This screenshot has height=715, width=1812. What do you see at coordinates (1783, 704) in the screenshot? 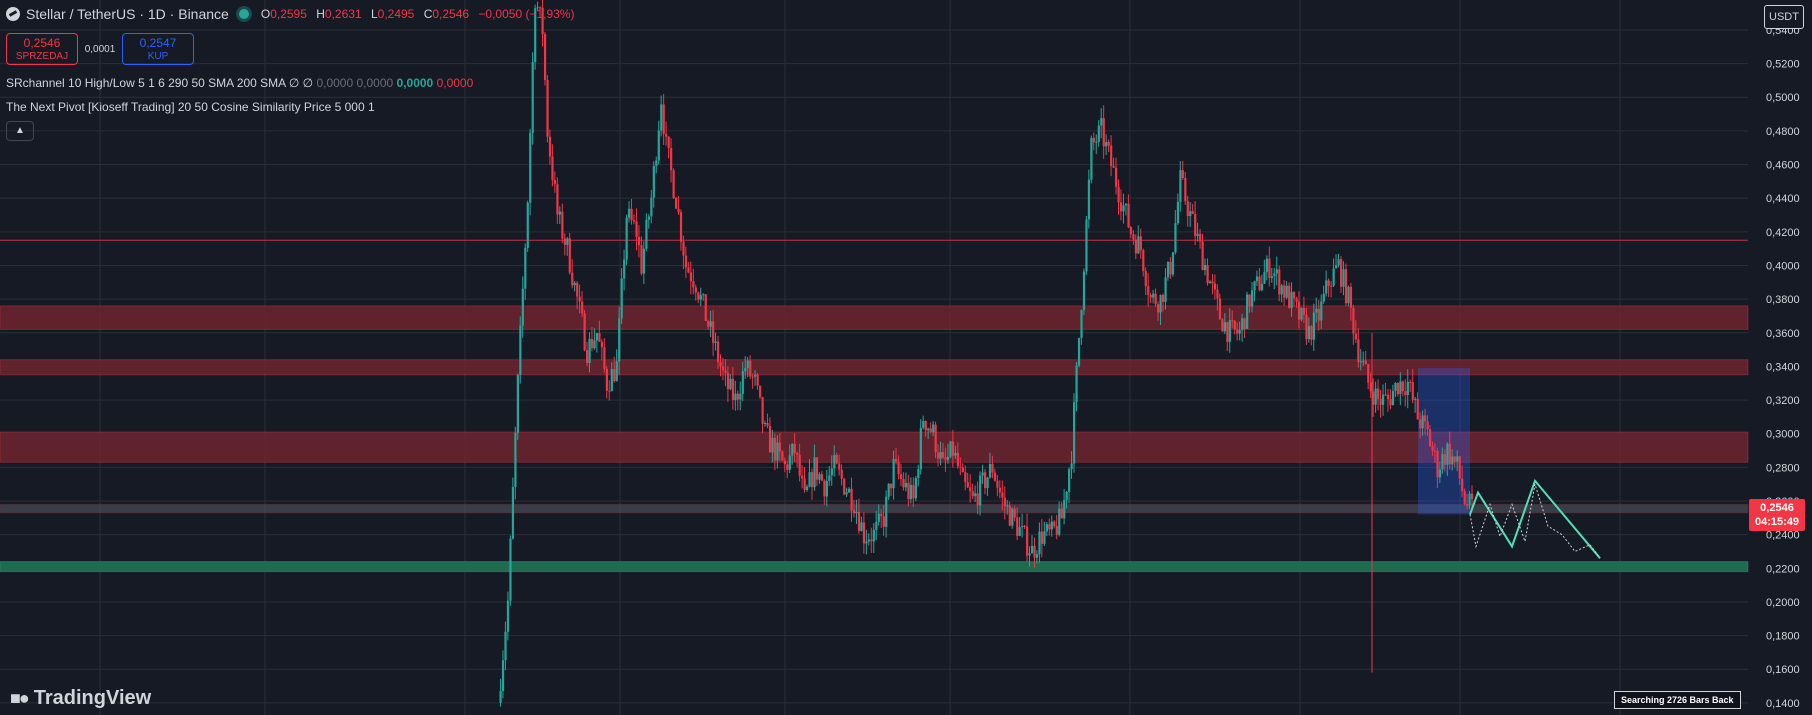
I see `price-tick-label: 0,1400` at bounding box center [1783, 704].